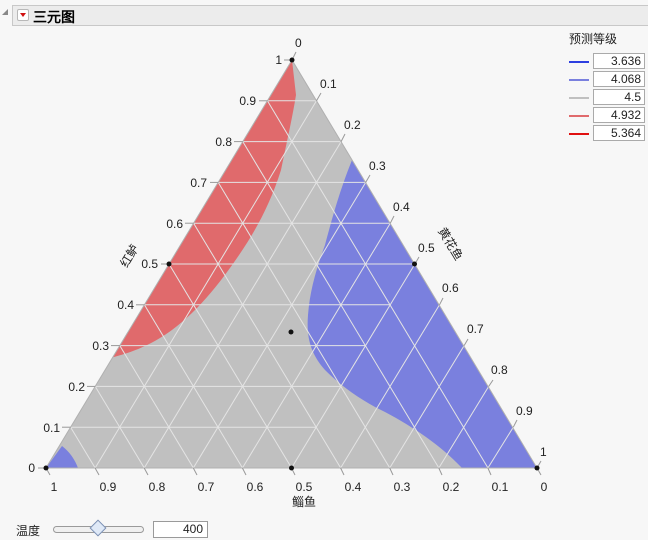 The height and width of the screenshot is (540, 648). I want to click on legend: 预测等级 3.636 4.068 4.5 4.932 5.364, so click(605, 86).